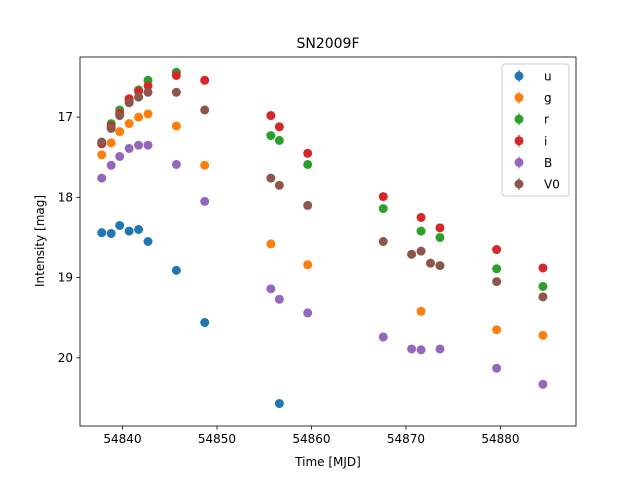 Image resolution: width=640 pixels, height=480 pixels. I want to click on x-tick-label: 54880, so click(500, 439).